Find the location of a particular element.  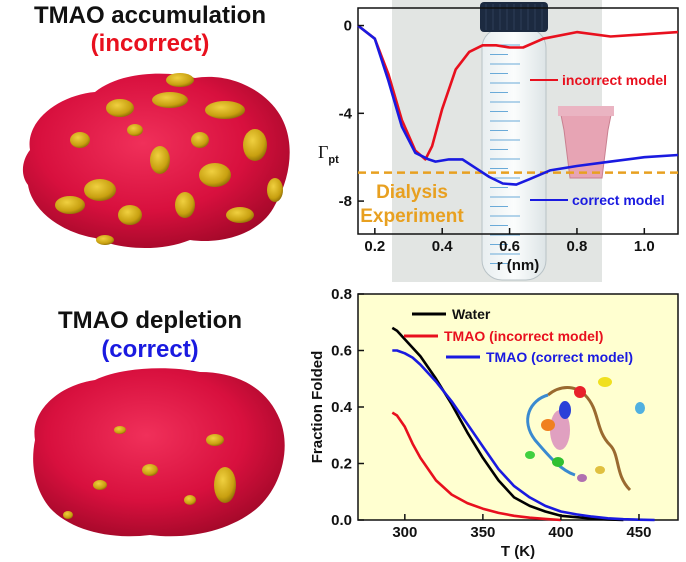

dialysis-label-line2: Experiment is located at coordinates (412, 216).